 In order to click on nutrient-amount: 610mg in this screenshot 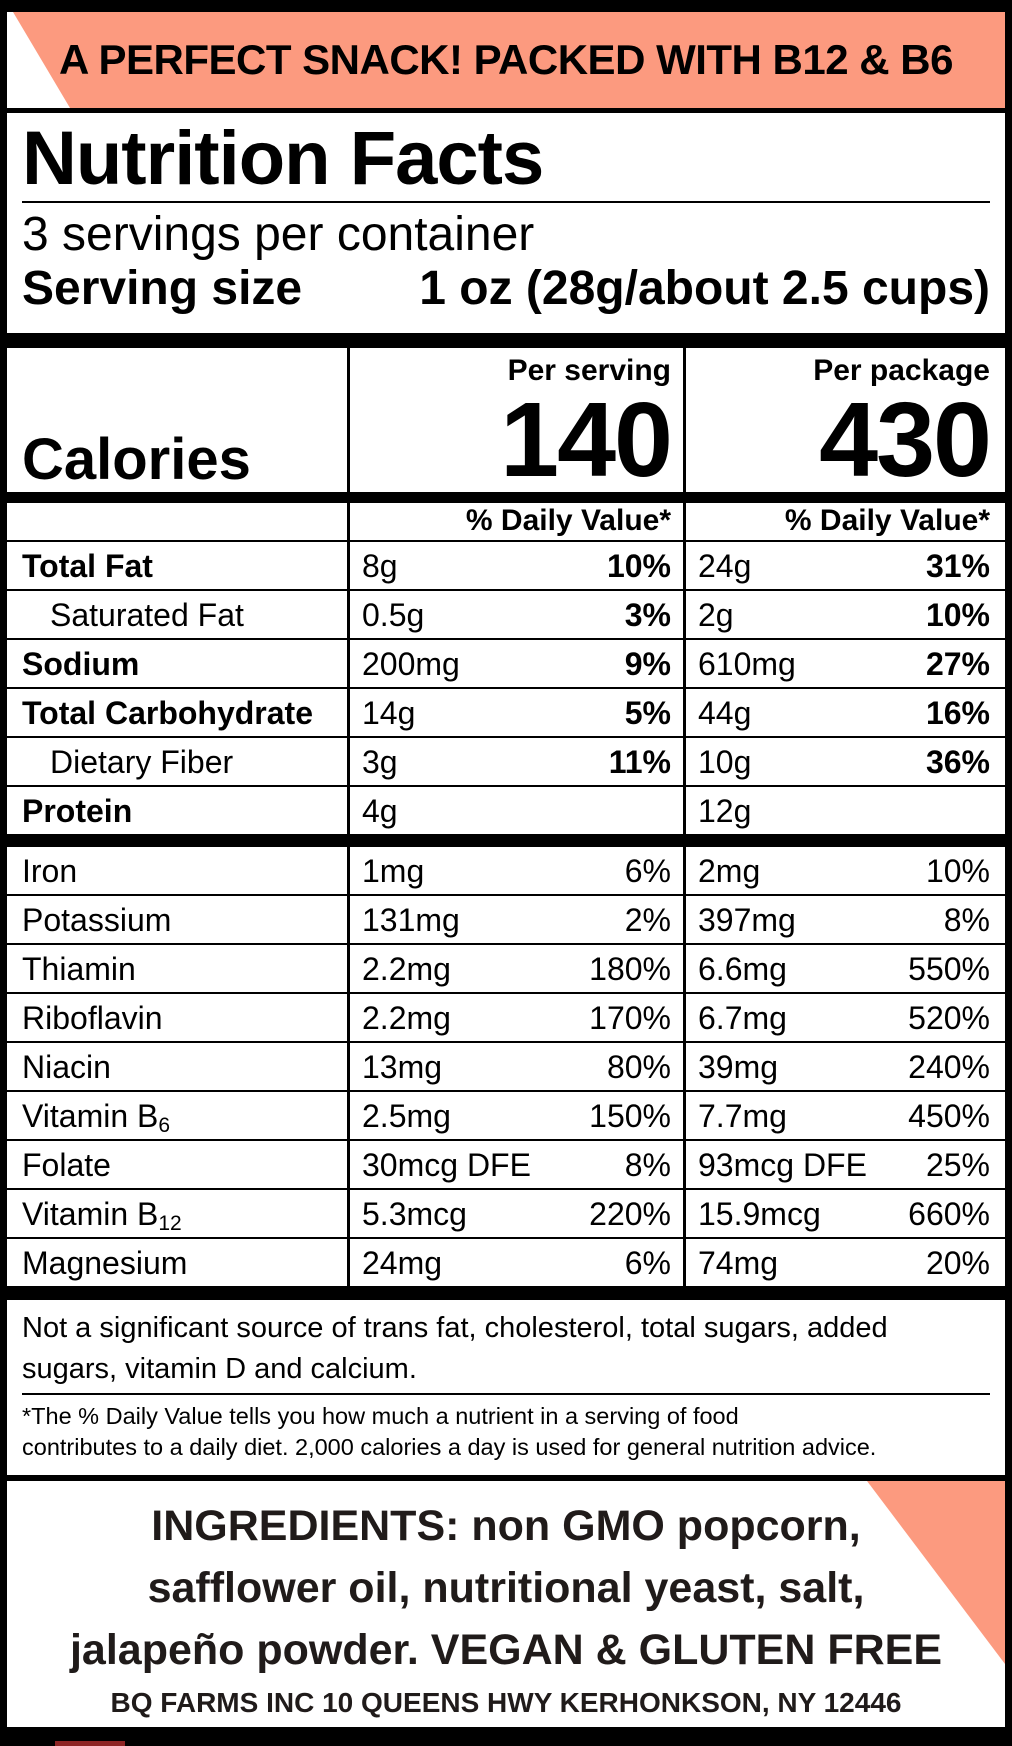, I will do `click(747, 664)`.